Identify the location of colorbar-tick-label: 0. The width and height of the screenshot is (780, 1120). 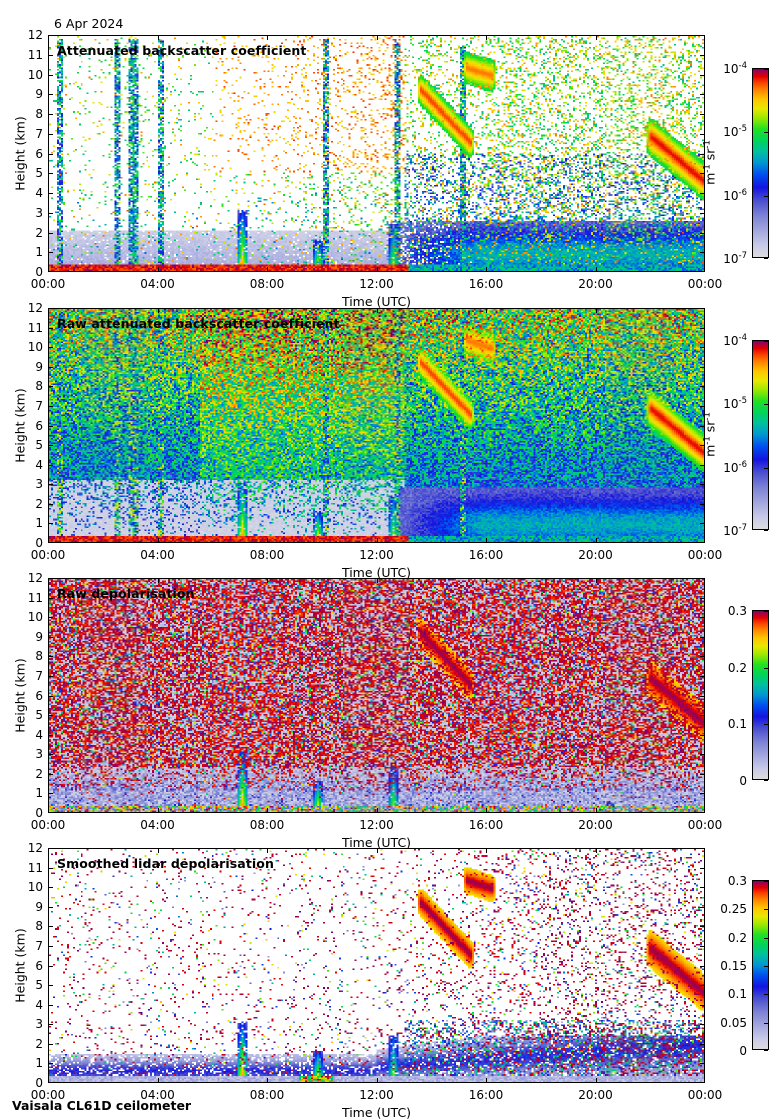
(743, 781).